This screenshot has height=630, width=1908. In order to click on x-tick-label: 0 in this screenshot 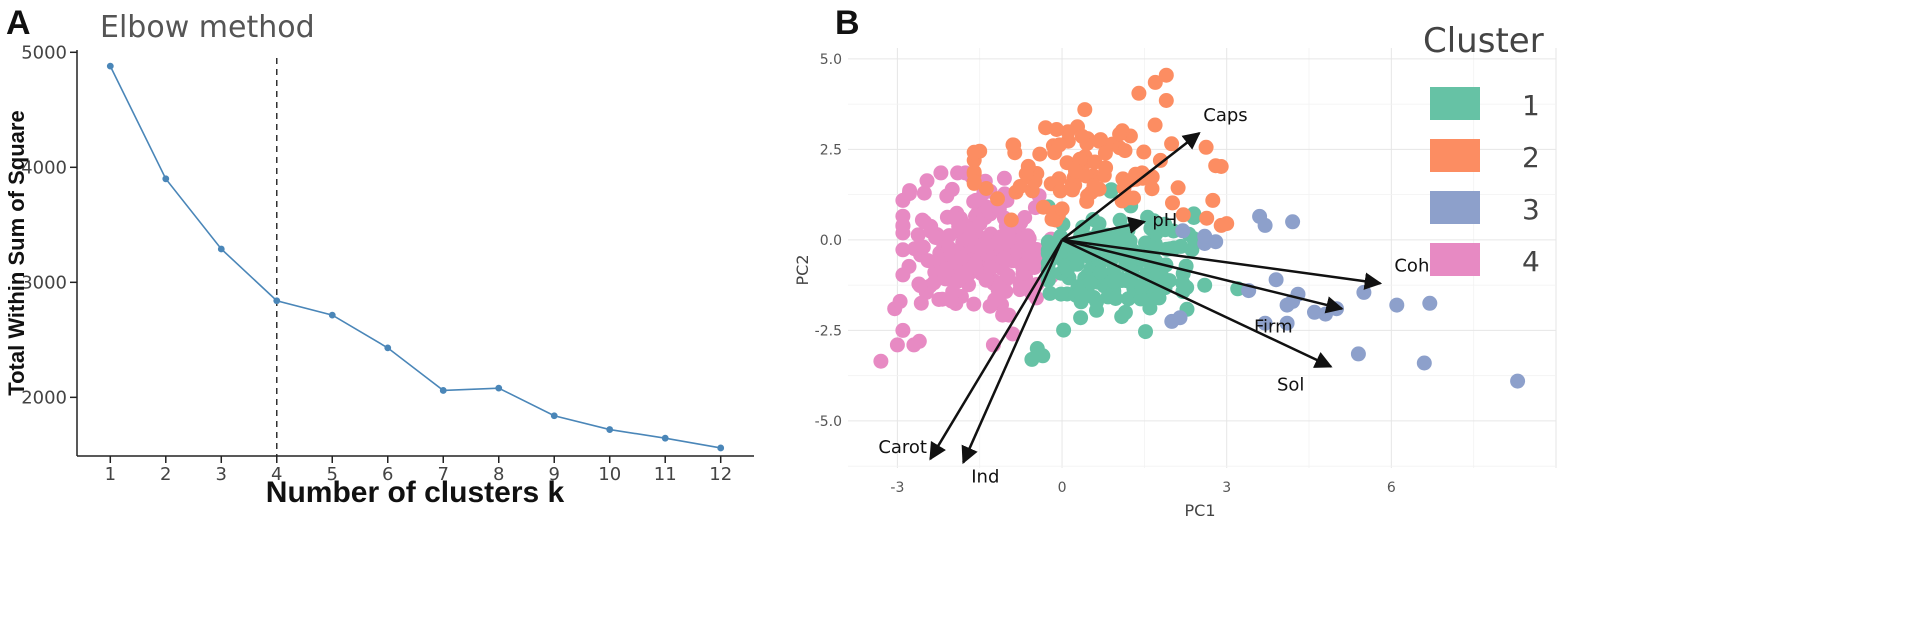, I will do `click(1062, 488)`.